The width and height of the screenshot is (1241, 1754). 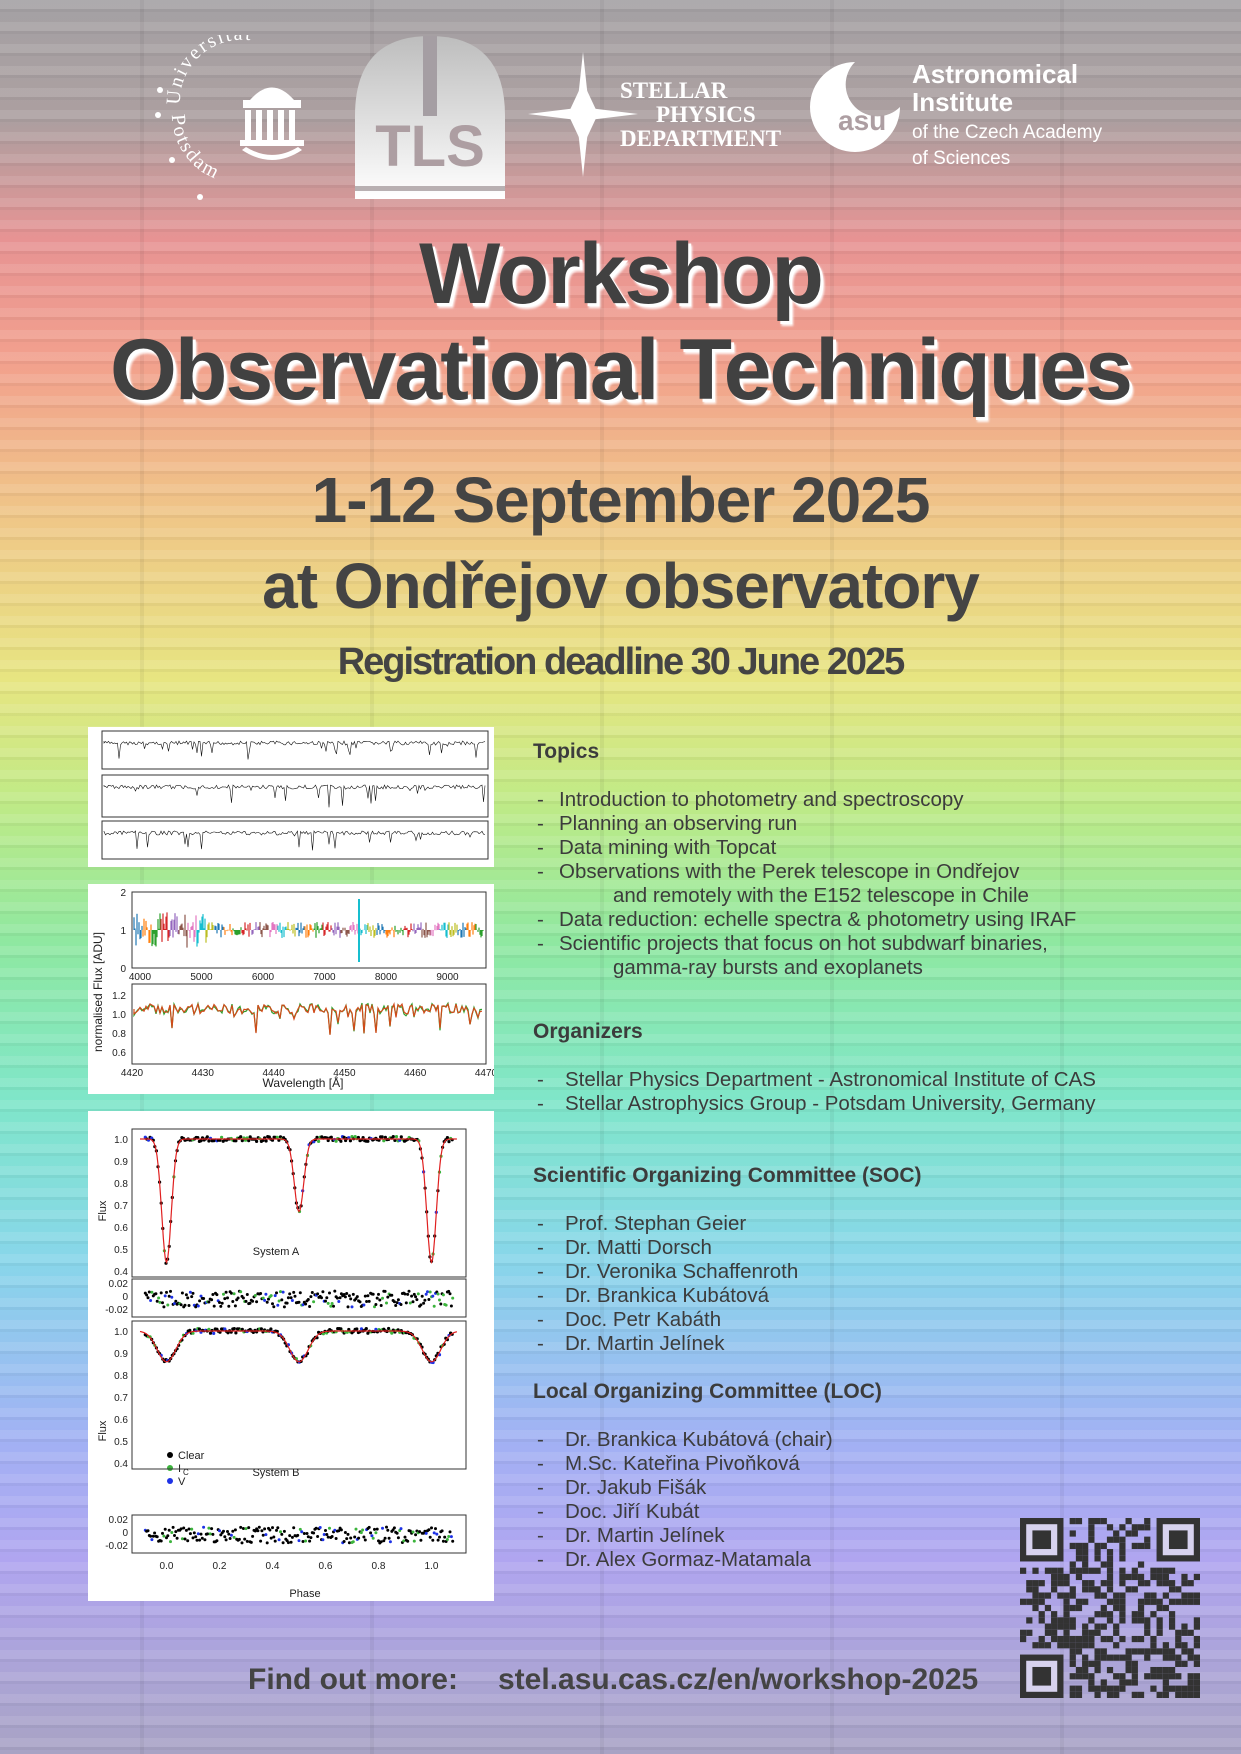 I want to click on x-tick: 4450, so click(x=344, y=1073).